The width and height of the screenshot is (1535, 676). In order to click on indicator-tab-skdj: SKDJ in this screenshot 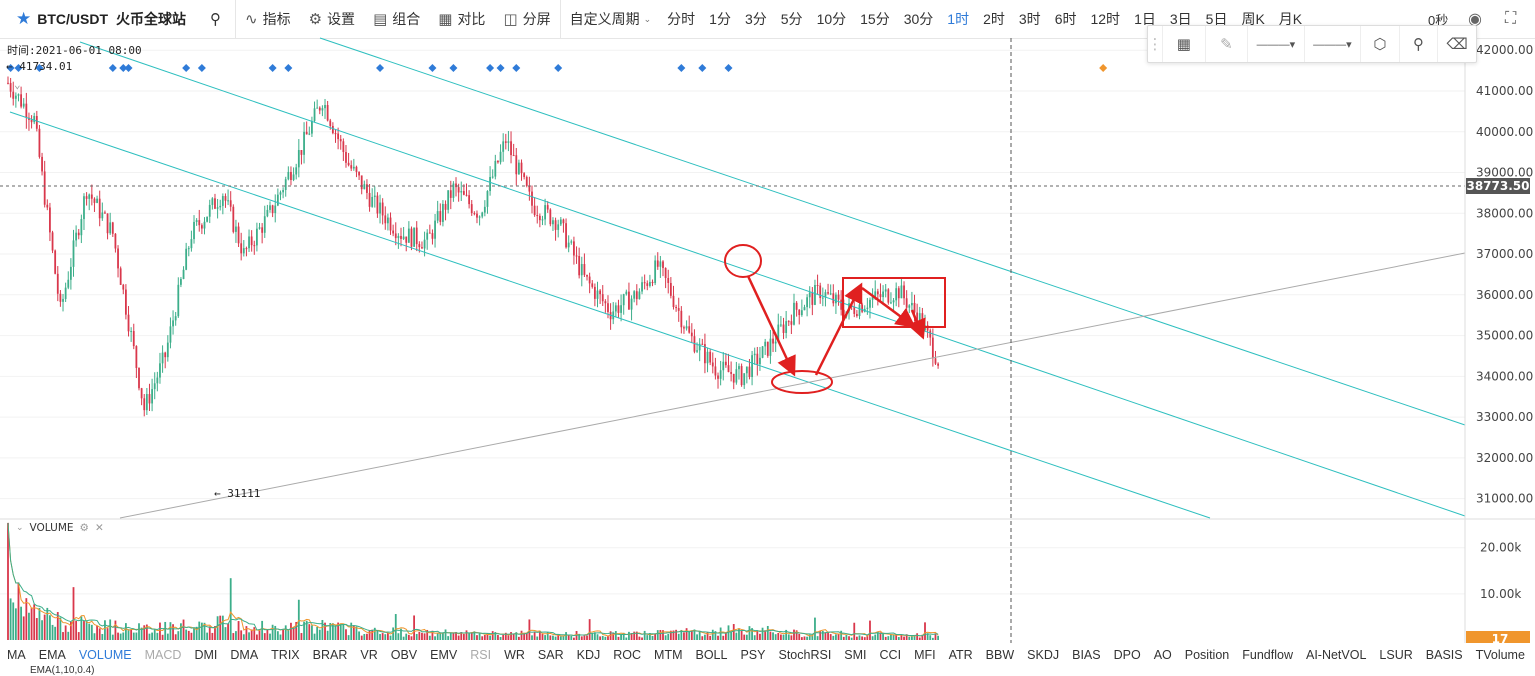, I will do `click(1043, 655)`.